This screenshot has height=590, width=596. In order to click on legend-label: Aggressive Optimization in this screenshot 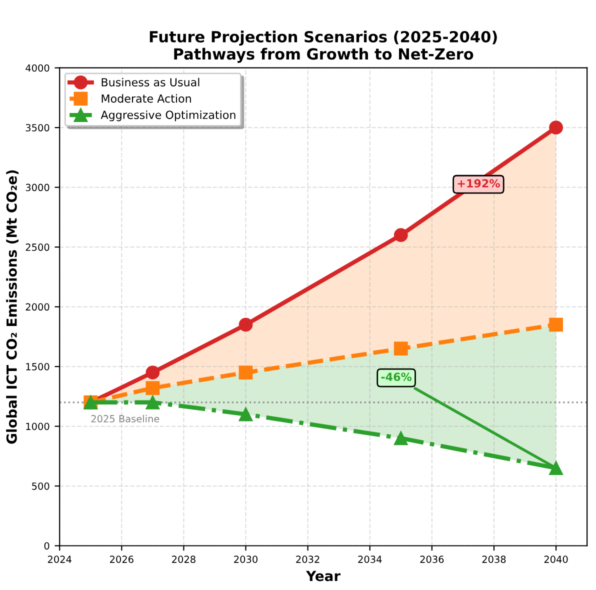, I will do `click(168, 116)`.